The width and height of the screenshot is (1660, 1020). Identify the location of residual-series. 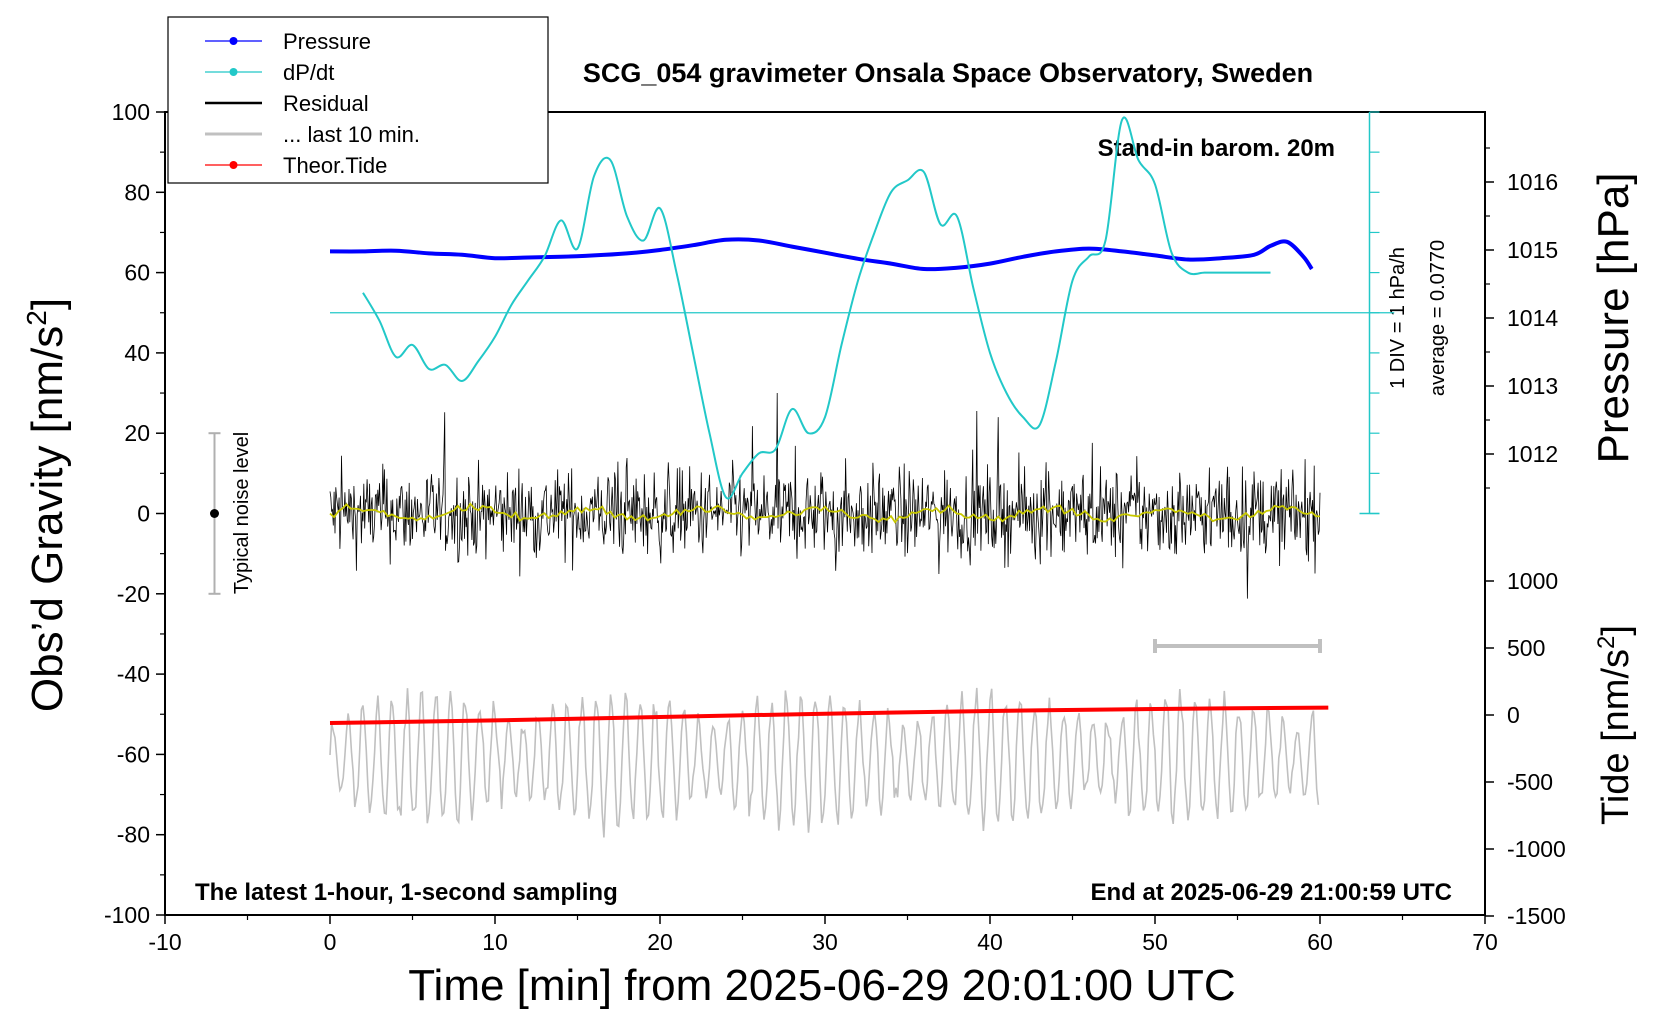
(825, 495).